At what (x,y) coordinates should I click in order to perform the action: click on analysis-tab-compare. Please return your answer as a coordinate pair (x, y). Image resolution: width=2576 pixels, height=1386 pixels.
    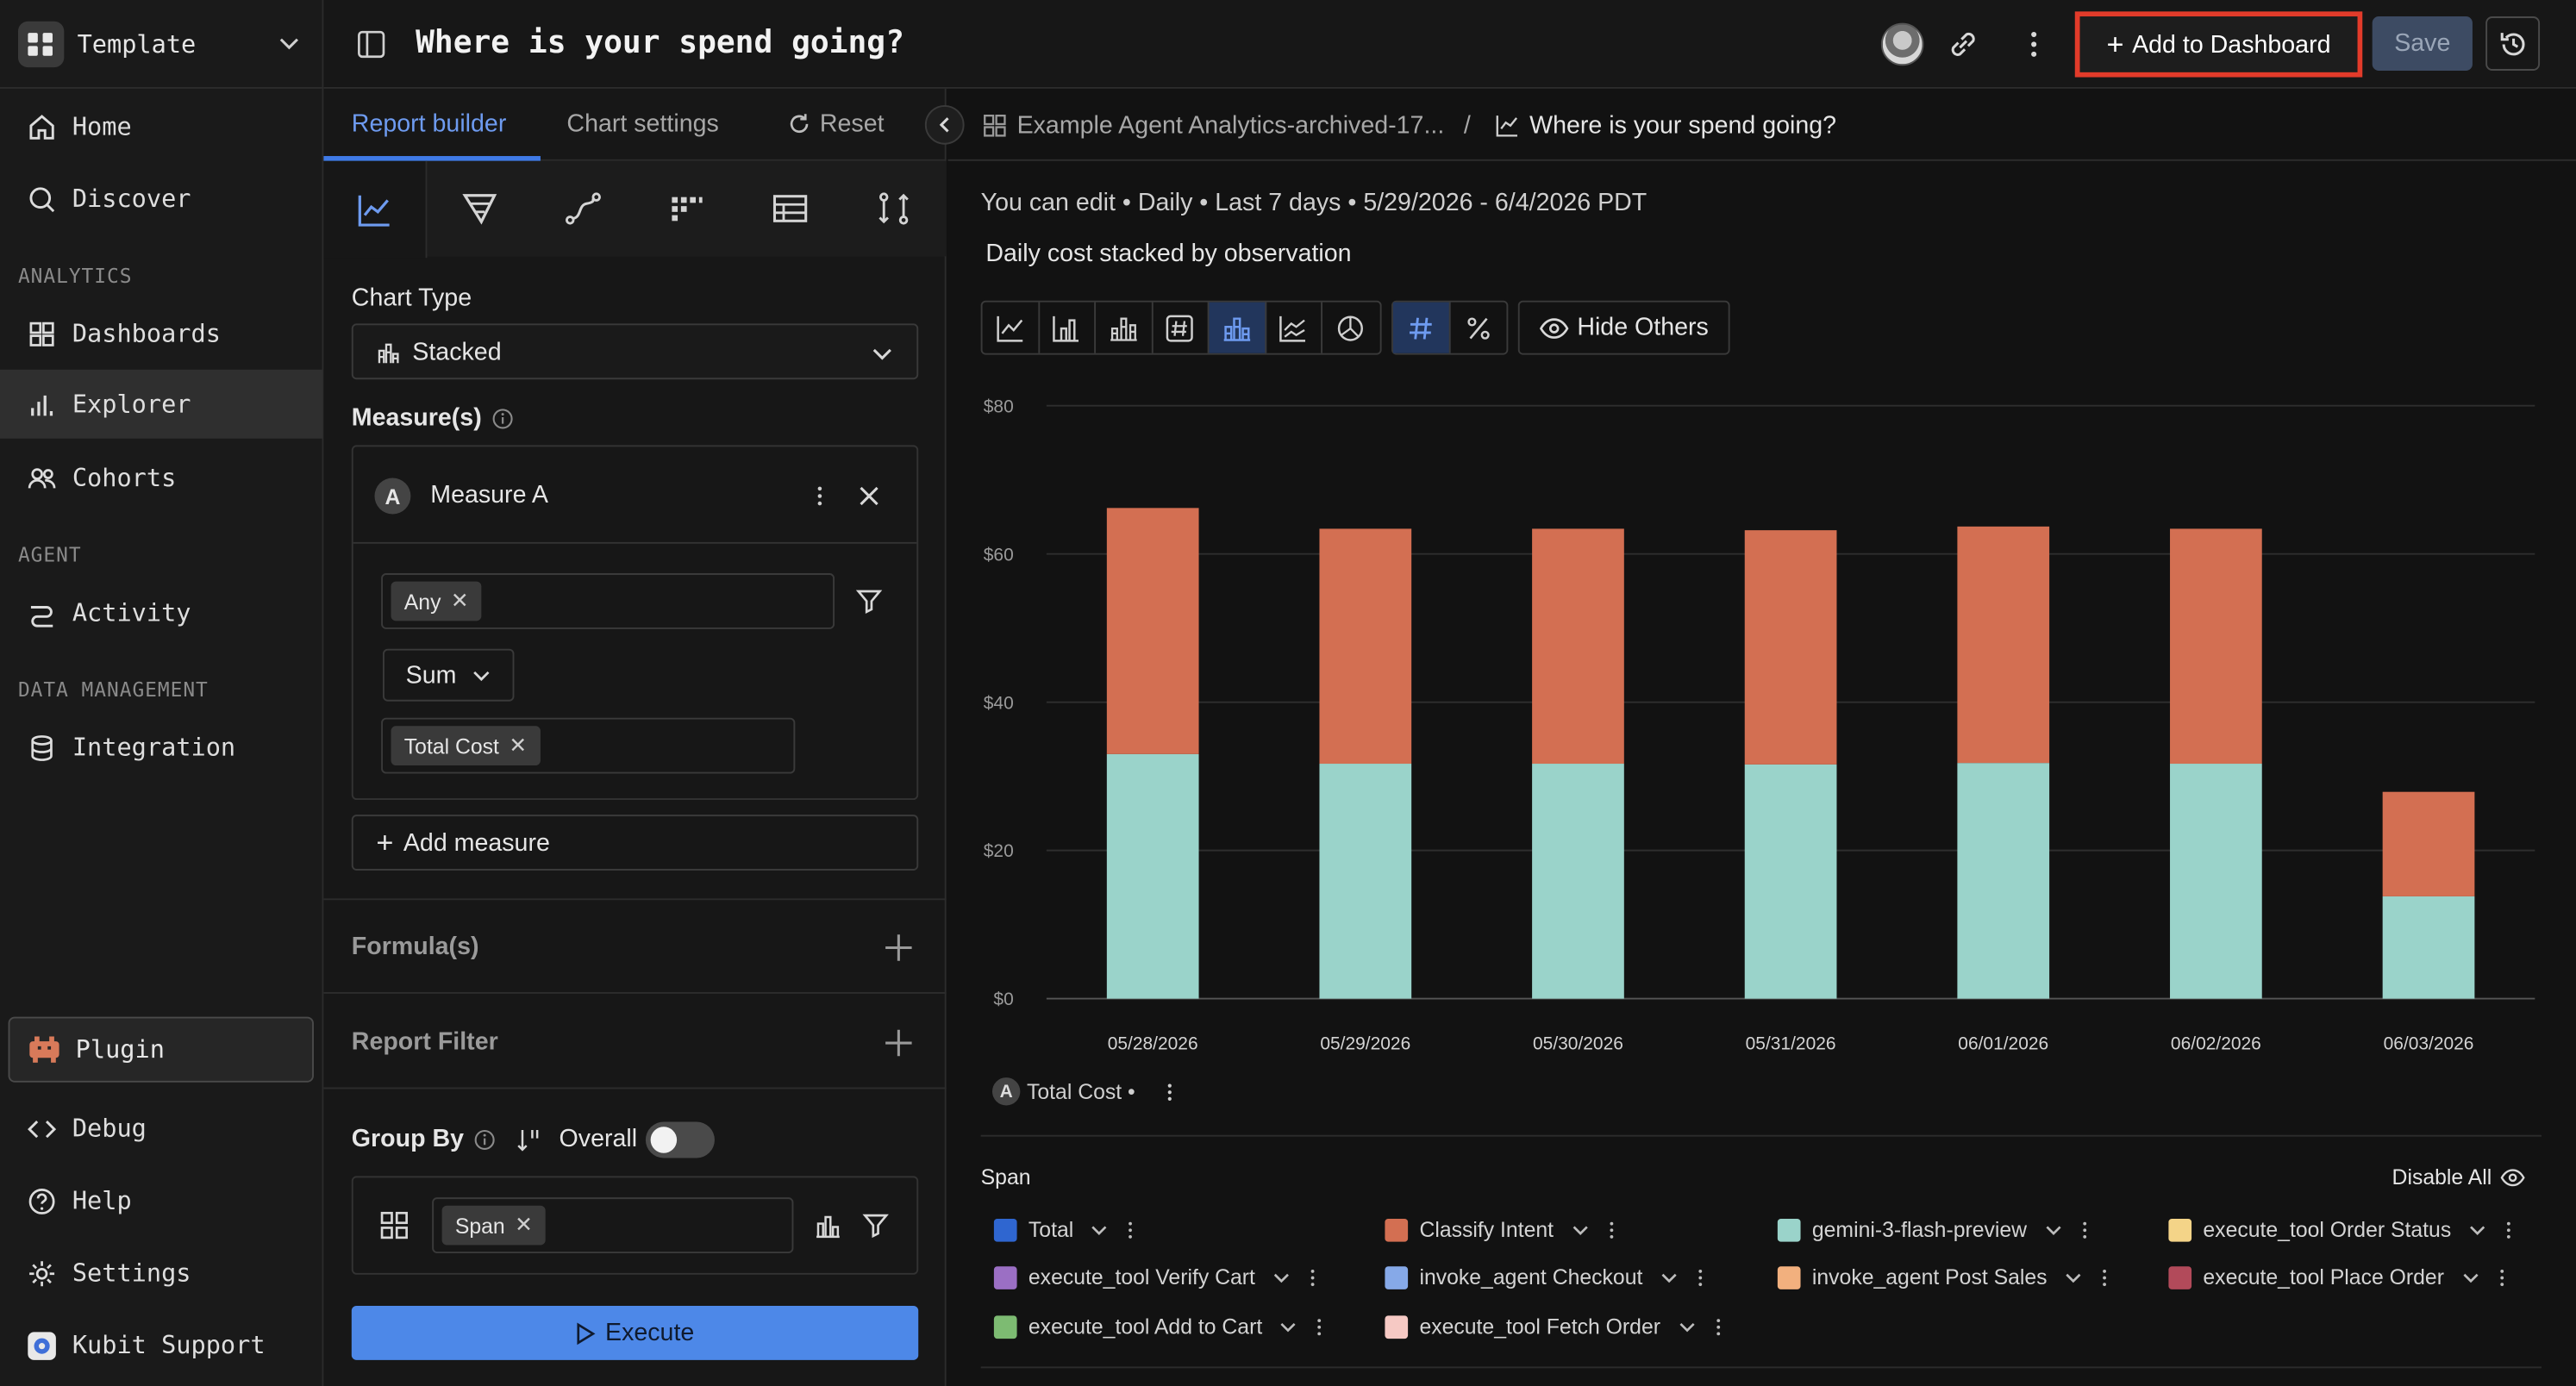
    Looking at the image, I should click on (893, 209).